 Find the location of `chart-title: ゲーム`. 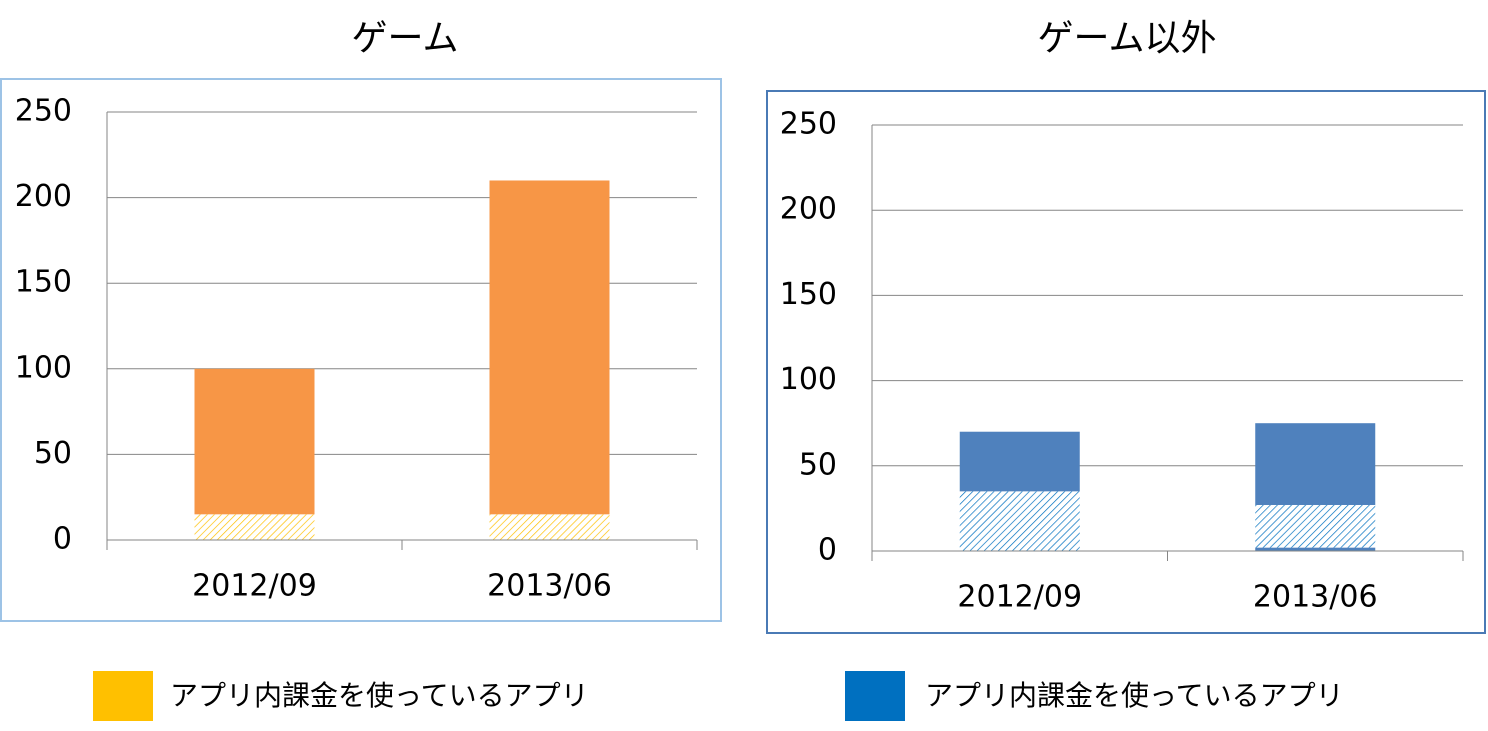

chart-title: ゲーム is located at coordinates (405, 38).